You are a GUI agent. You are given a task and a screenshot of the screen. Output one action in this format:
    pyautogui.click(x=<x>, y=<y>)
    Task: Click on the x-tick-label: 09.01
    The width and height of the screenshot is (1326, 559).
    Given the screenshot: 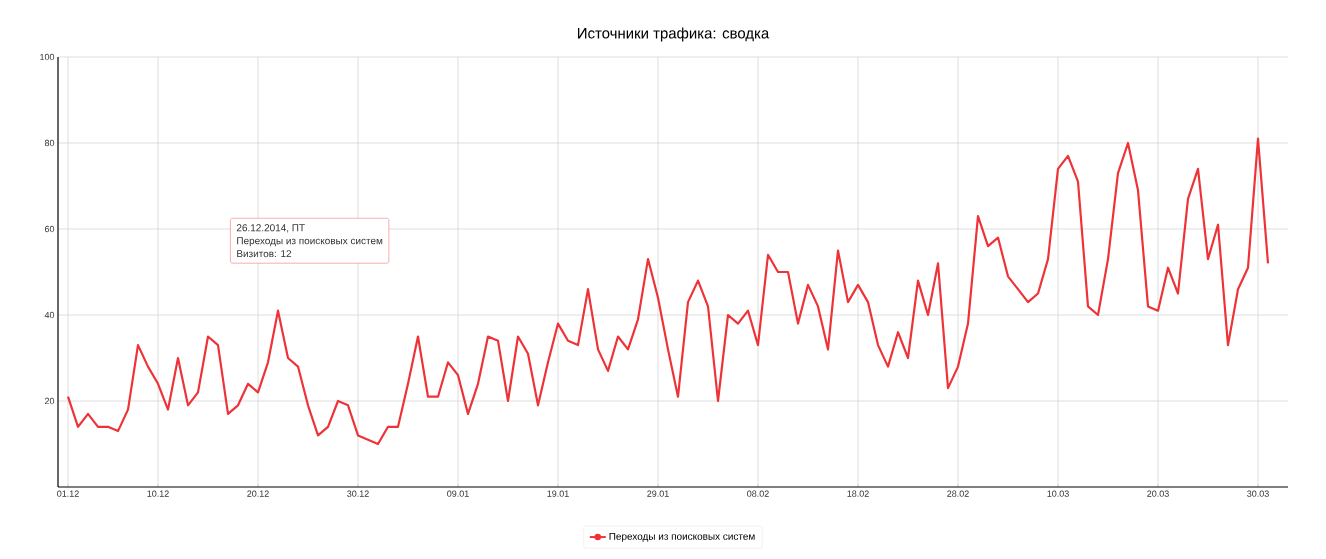 What is the action you would take?
    pyautogui.click(x=458, y=493)
    